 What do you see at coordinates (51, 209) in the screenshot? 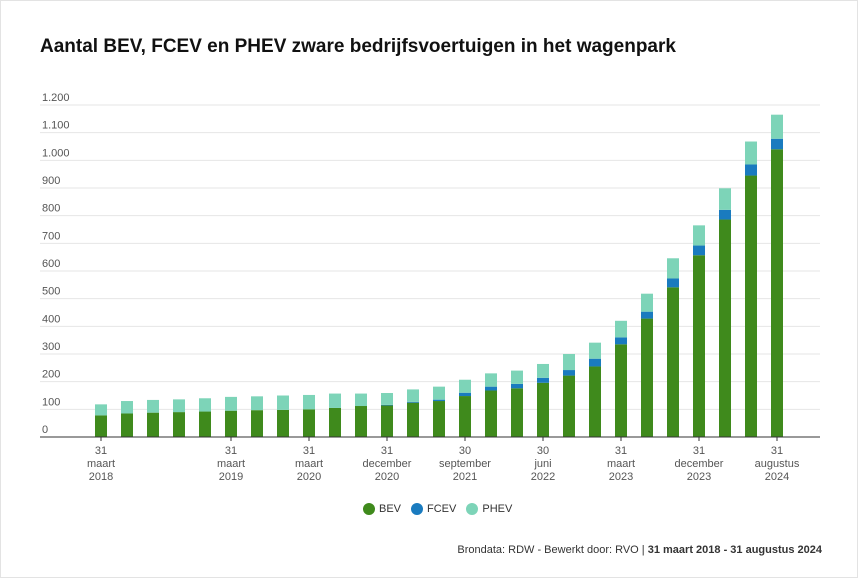
I see `y-tick-label: 800` at bounding box center [51, 209].